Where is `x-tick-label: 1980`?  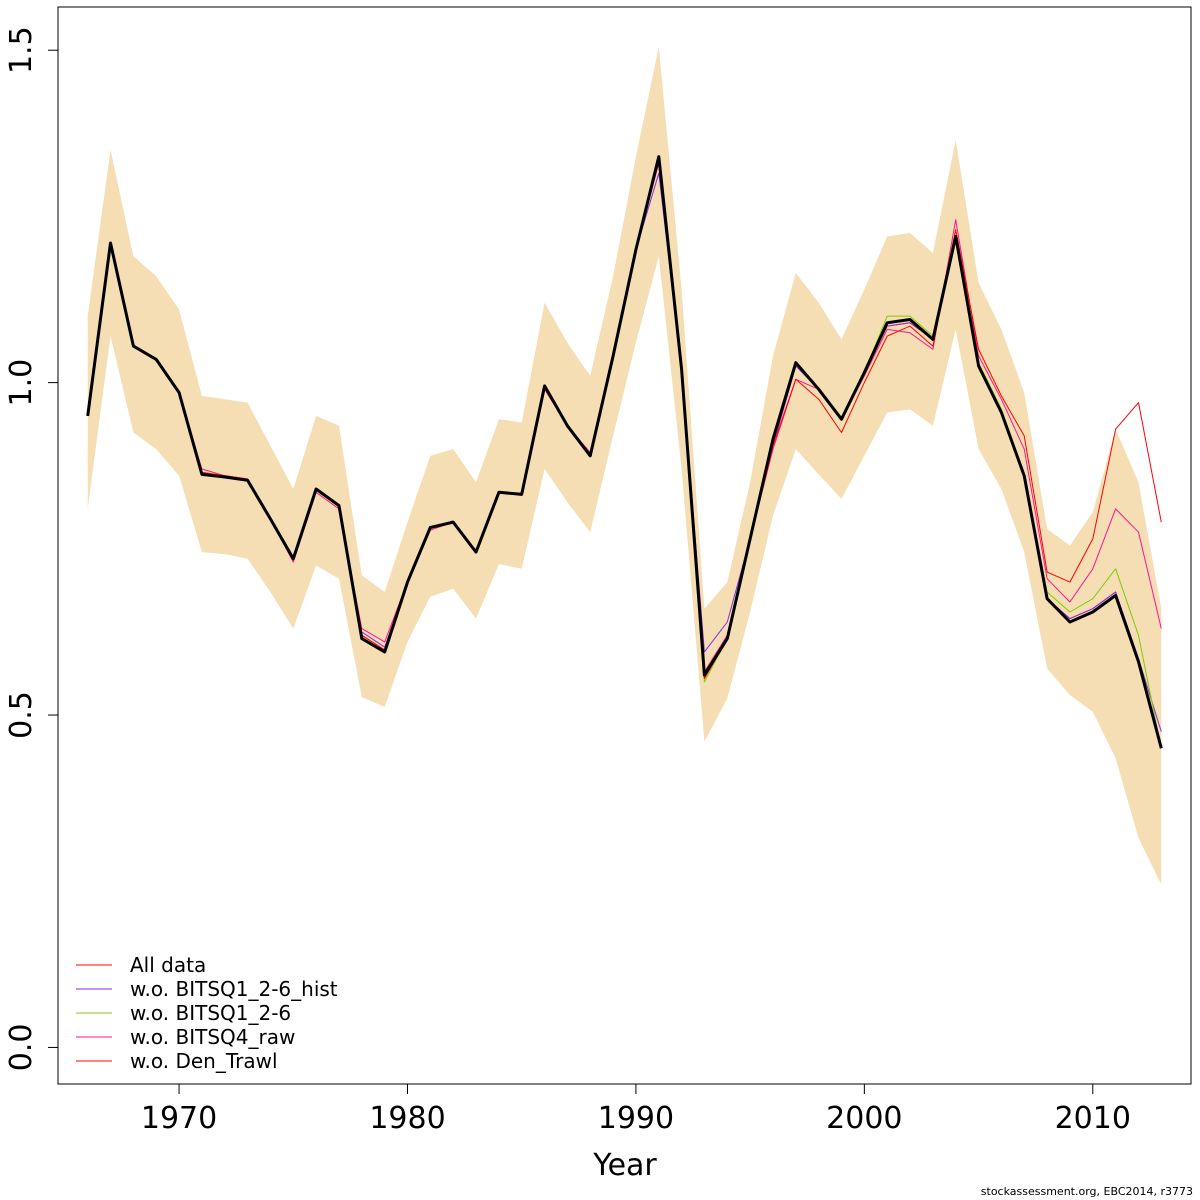
x-tick-label: 1980 is located at coordinates (407, 1118).